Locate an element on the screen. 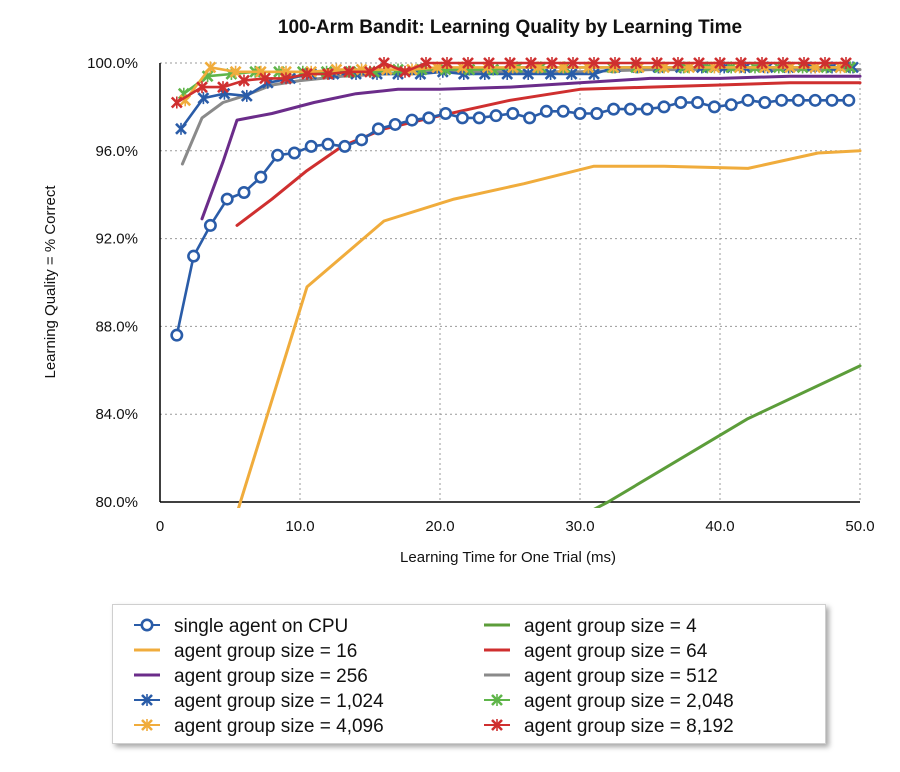 This screenshot has width=900, height=772. y-axis-label: Learning Quality = % Correct is located at coordinates (50, 282).